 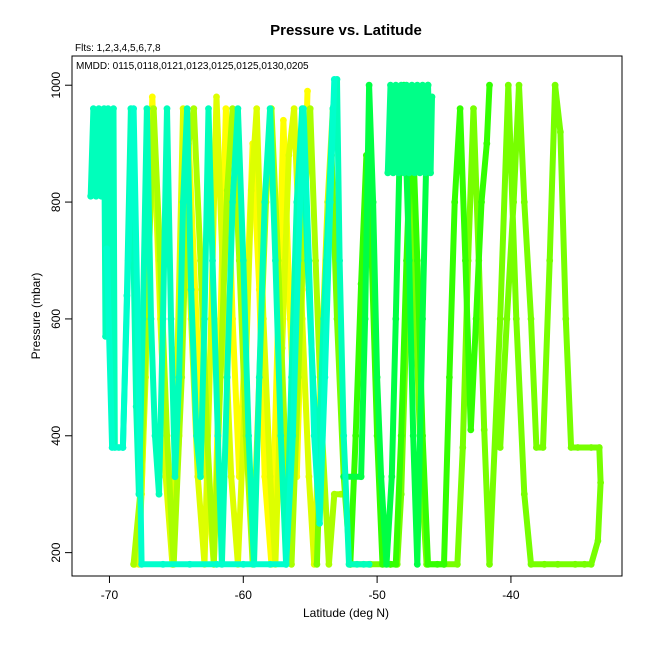 What do you see at coordinates (244, 595) in the screenshot?
I see `x-tick-label: -60` at bounding box center [244, 595].